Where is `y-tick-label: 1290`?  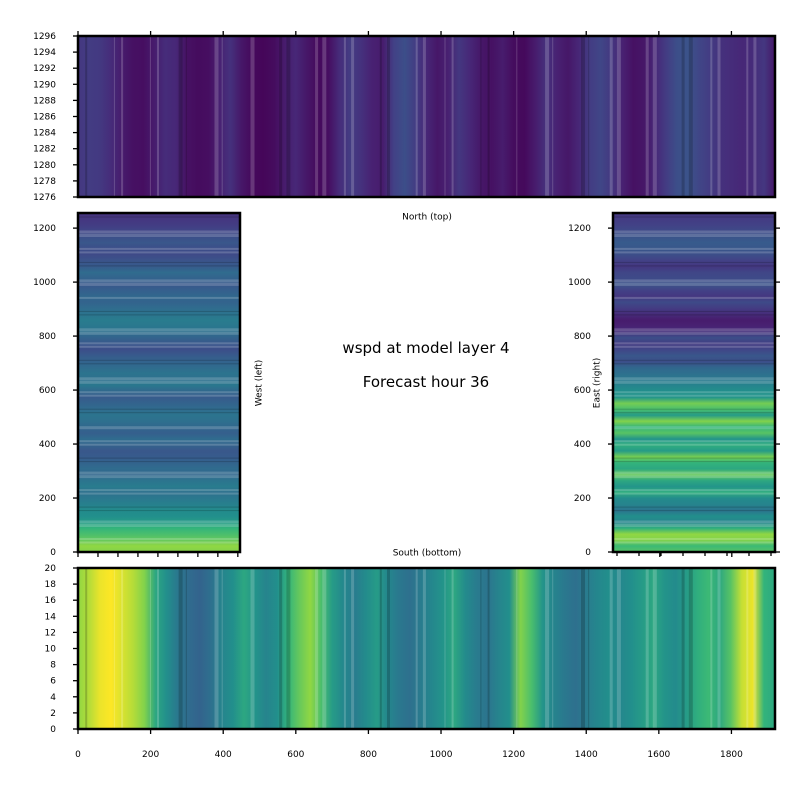 y-tick-label: 1290 is located at coordinates (44, 85).